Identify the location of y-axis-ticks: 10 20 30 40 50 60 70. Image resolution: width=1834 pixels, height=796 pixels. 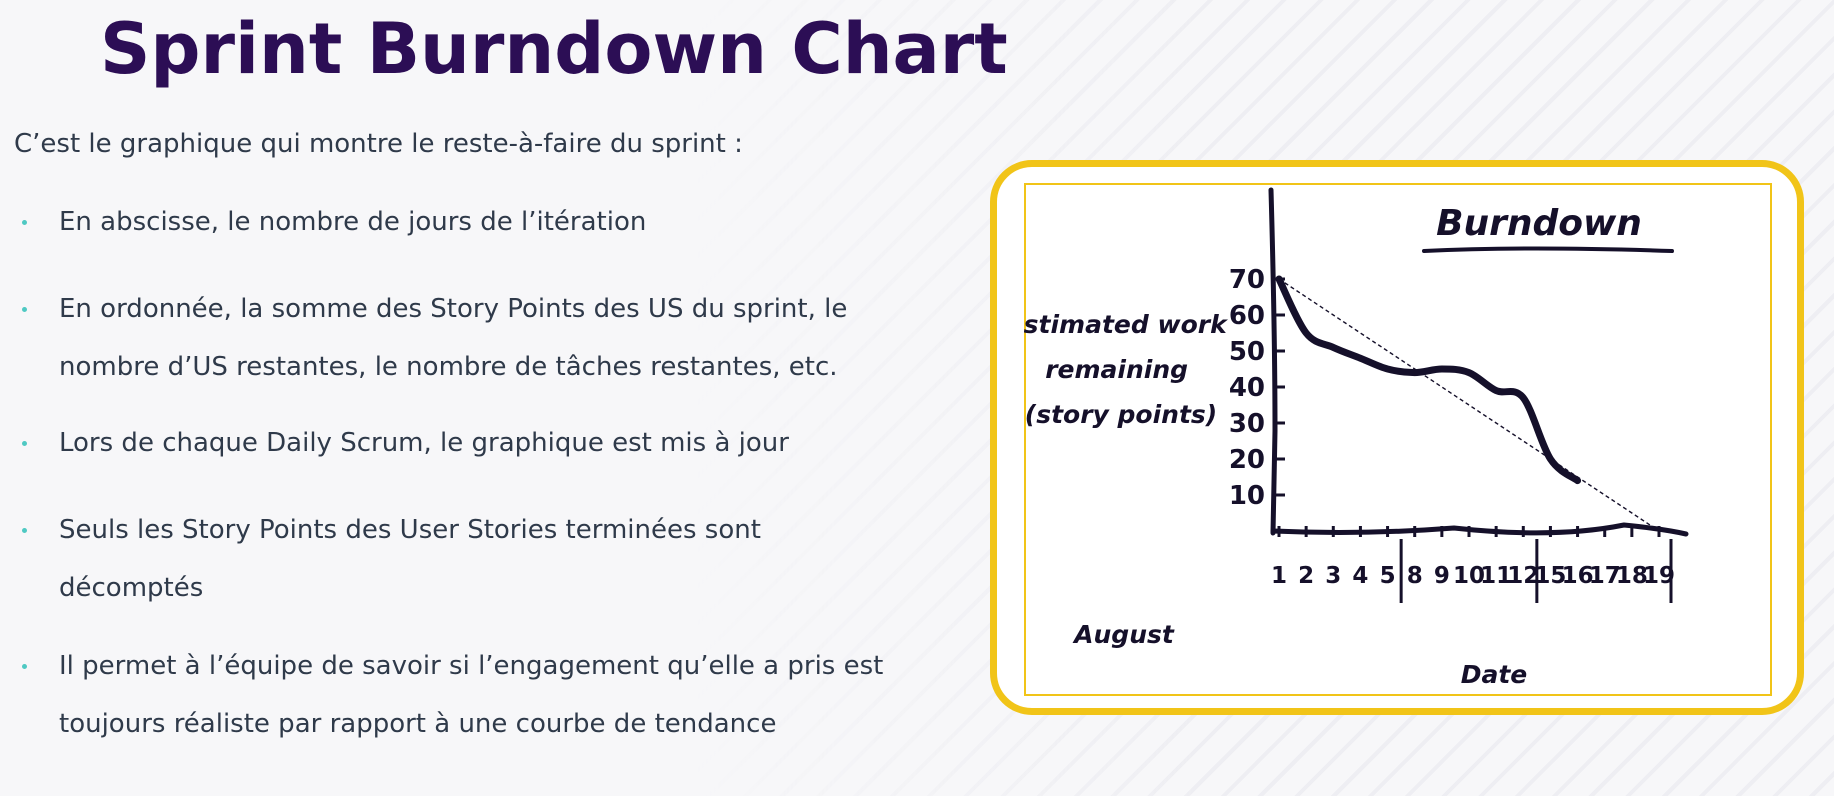
(1257, 388).